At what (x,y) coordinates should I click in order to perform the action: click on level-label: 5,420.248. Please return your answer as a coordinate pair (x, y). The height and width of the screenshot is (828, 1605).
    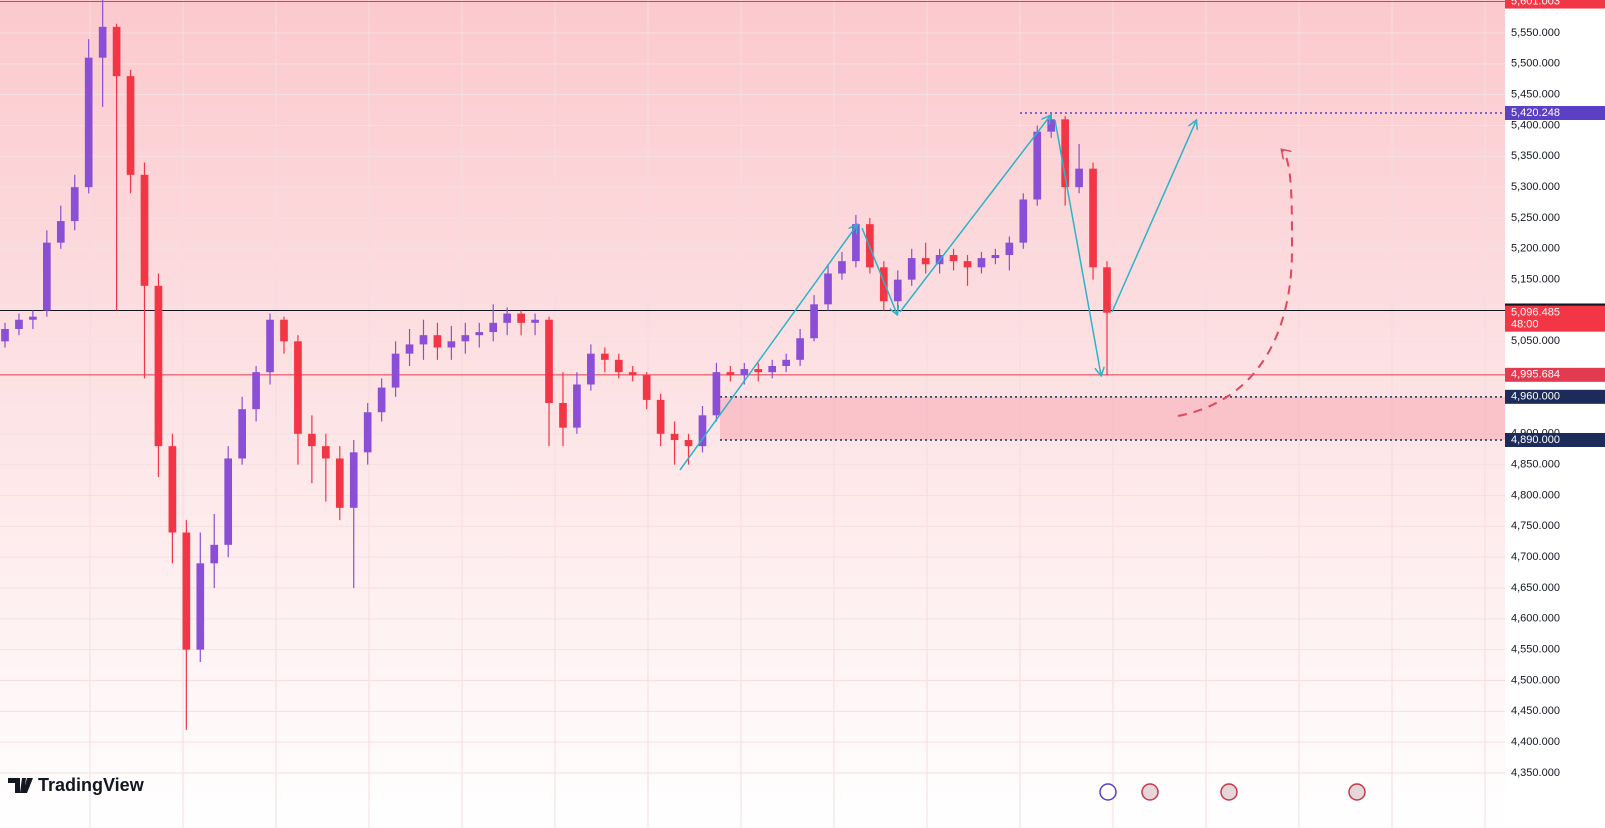
    Looking at the image, I should click on (1535, 113).